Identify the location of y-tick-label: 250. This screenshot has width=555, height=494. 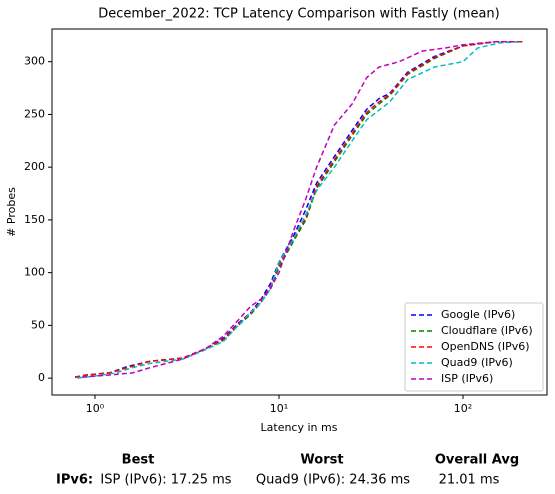
(34, 113).